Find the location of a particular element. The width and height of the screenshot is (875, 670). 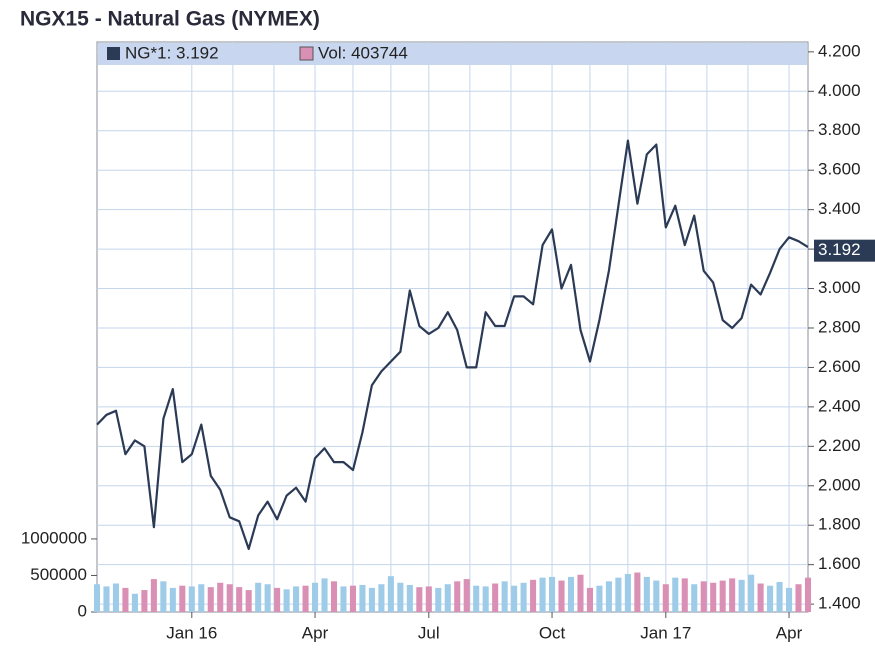

y-tick-label: 2.600 is located at coordinates (839, 366).